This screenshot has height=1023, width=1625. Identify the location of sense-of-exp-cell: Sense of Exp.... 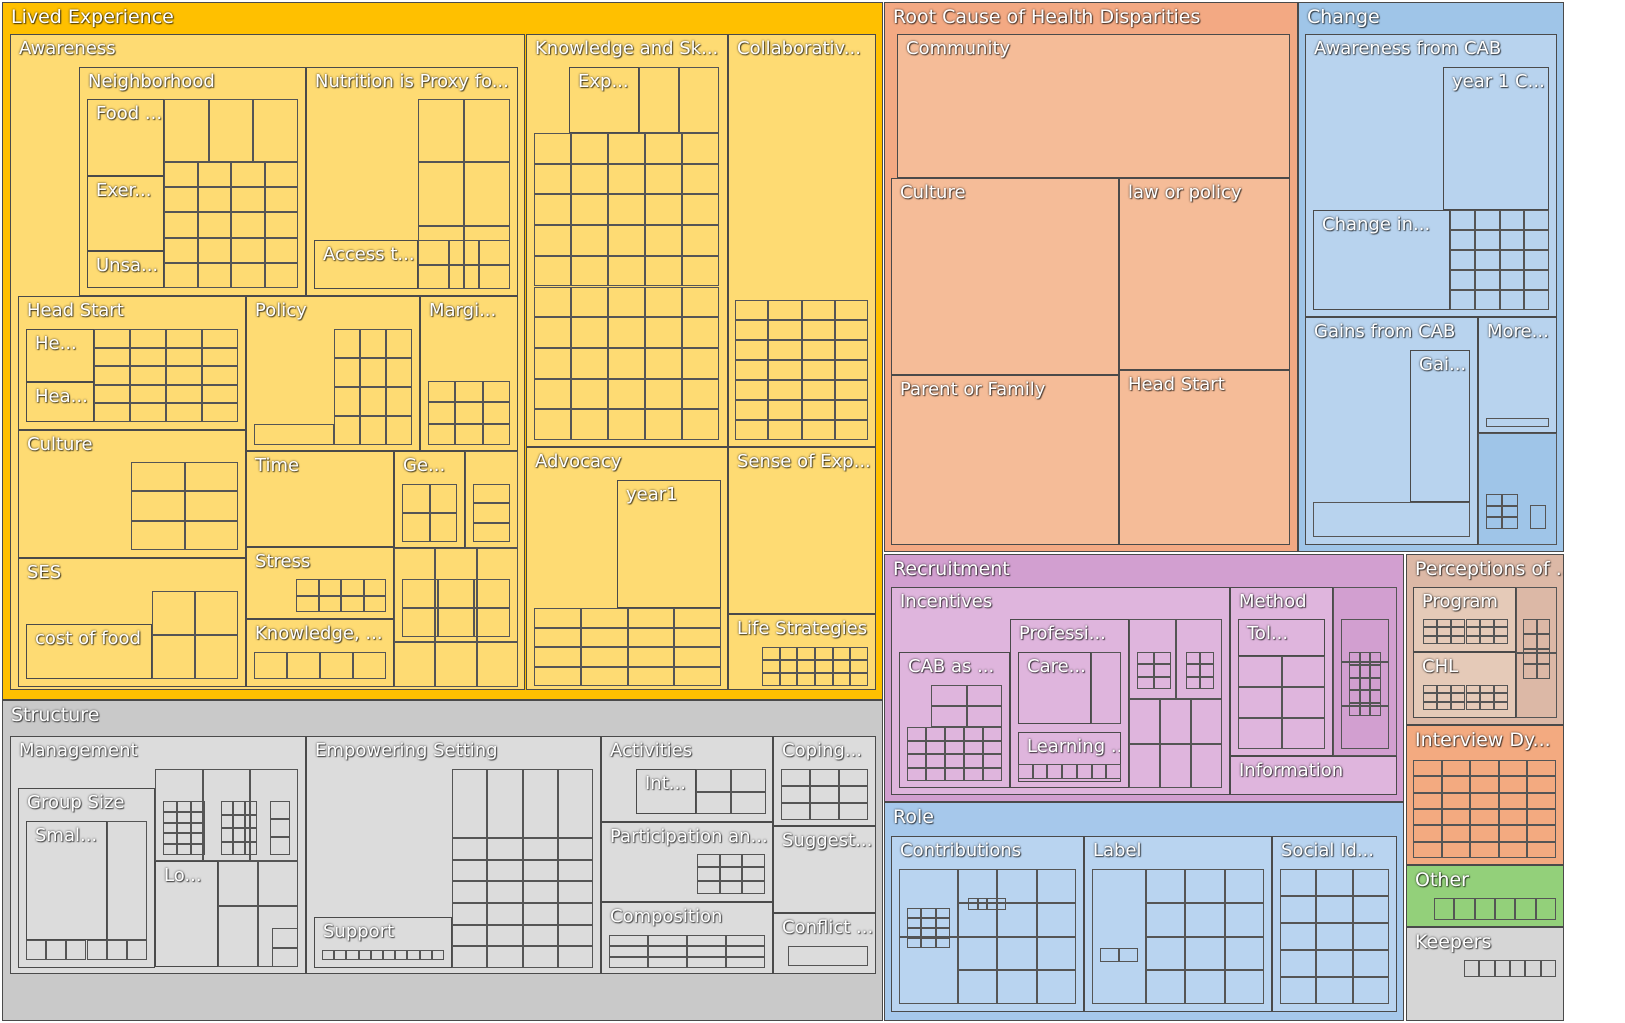
(802, 530).